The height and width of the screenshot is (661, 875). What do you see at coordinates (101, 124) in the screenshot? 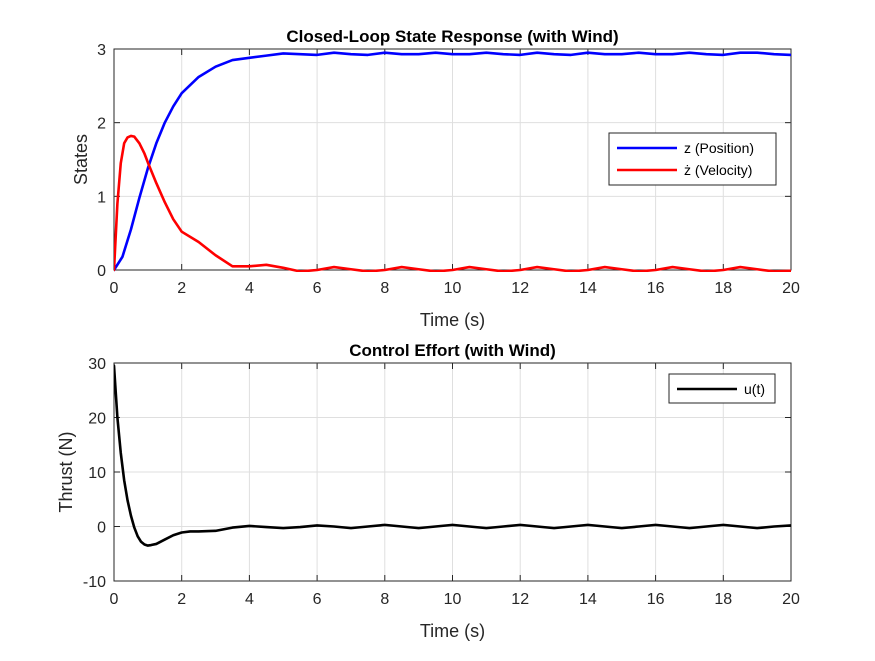
I see `y-tick-label: 2` at bounding box center [101, 124].